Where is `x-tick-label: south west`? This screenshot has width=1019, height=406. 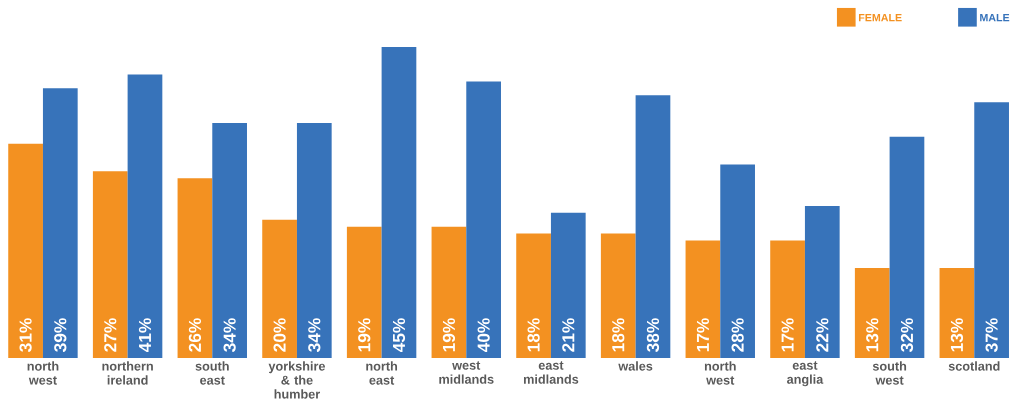 x-tick-label: south west is located at coordinates (889, 373).